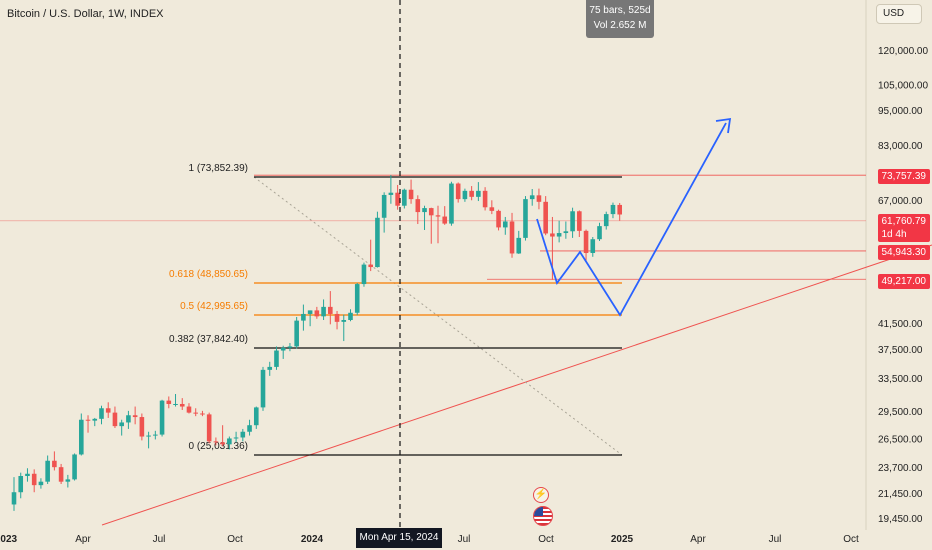  Describe the element at coordinates (543, 516) in the screenshot. I see `us-flag-event-icon` at that location.